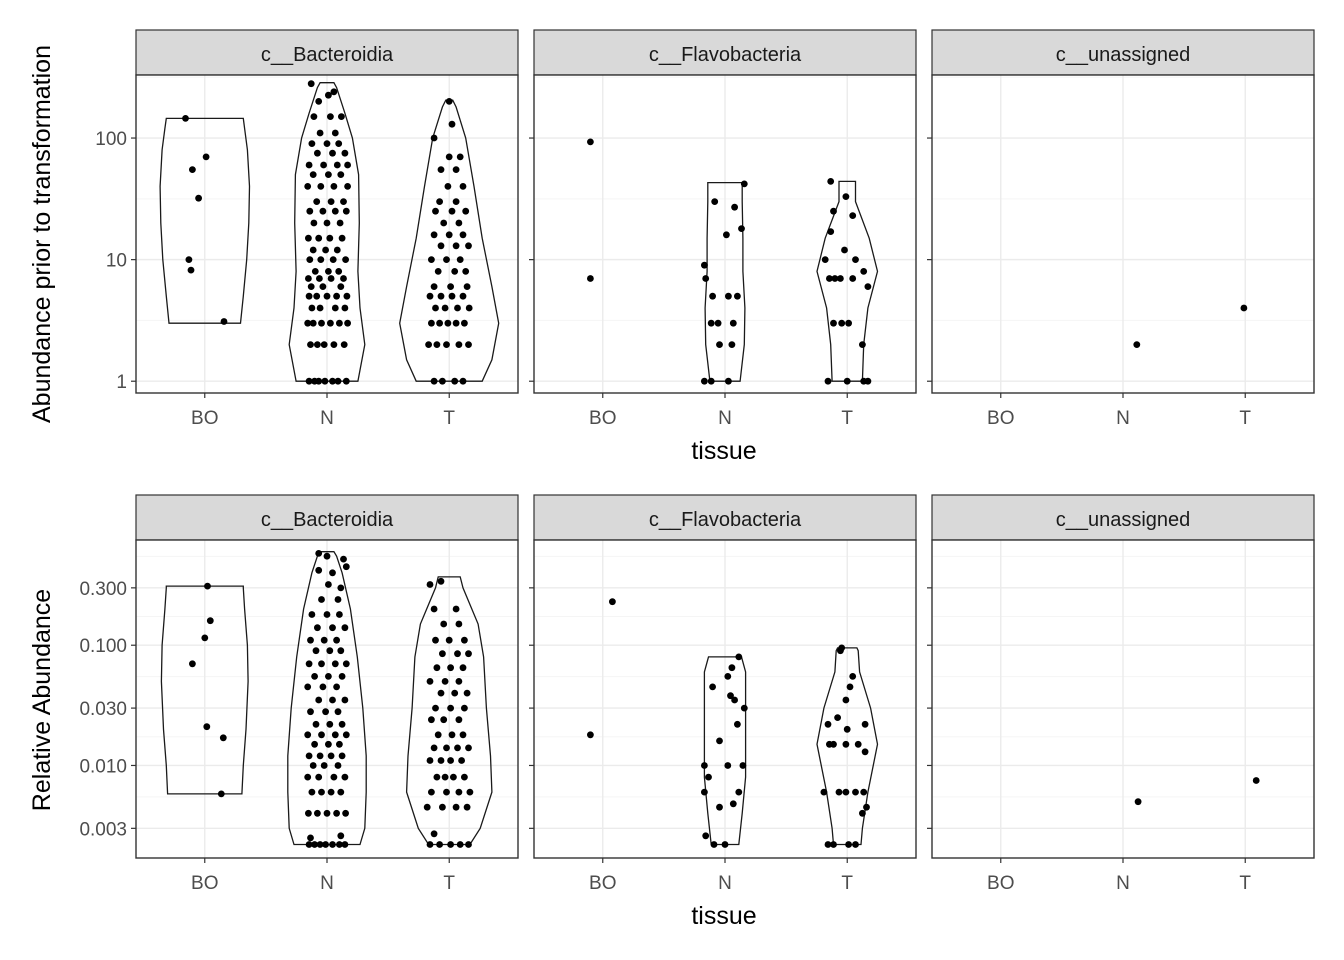 This screenshot has height=960, width=1344. Describe the element at coordinates (1121, 694) in the screenshot. I see `panel-c__unassigned-row2: c__unassigned BO N T` at that location.